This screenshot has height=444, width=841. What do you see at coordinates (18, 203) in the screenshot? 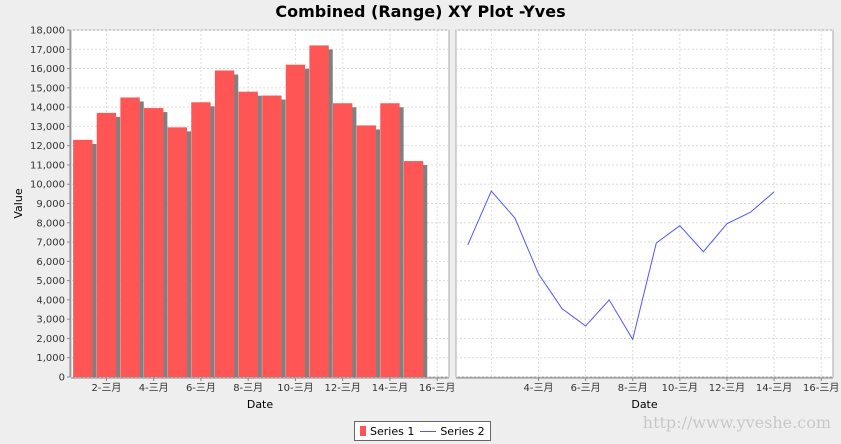
I see `y-axis-label: Value` at bounding box center [18, 203].